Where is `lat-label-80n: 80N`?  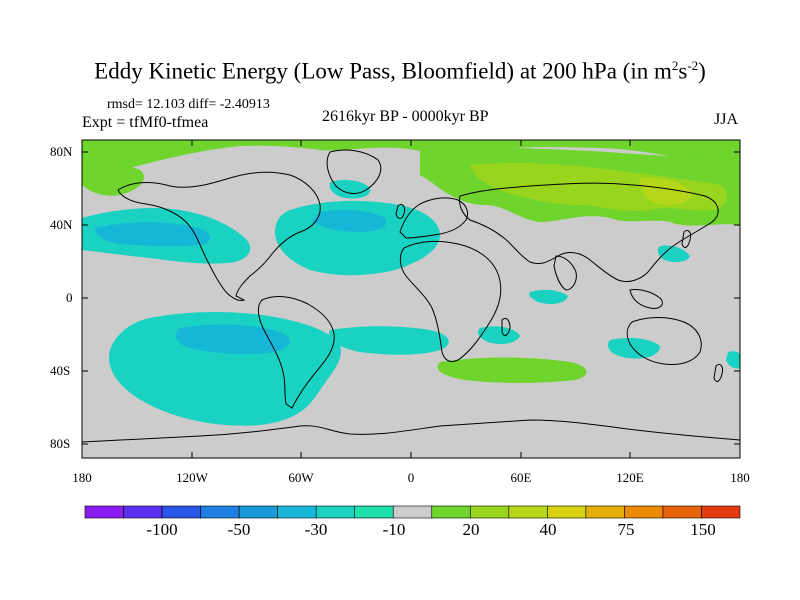 lat-label-80n: 80N is located at coordinates (61, 151).